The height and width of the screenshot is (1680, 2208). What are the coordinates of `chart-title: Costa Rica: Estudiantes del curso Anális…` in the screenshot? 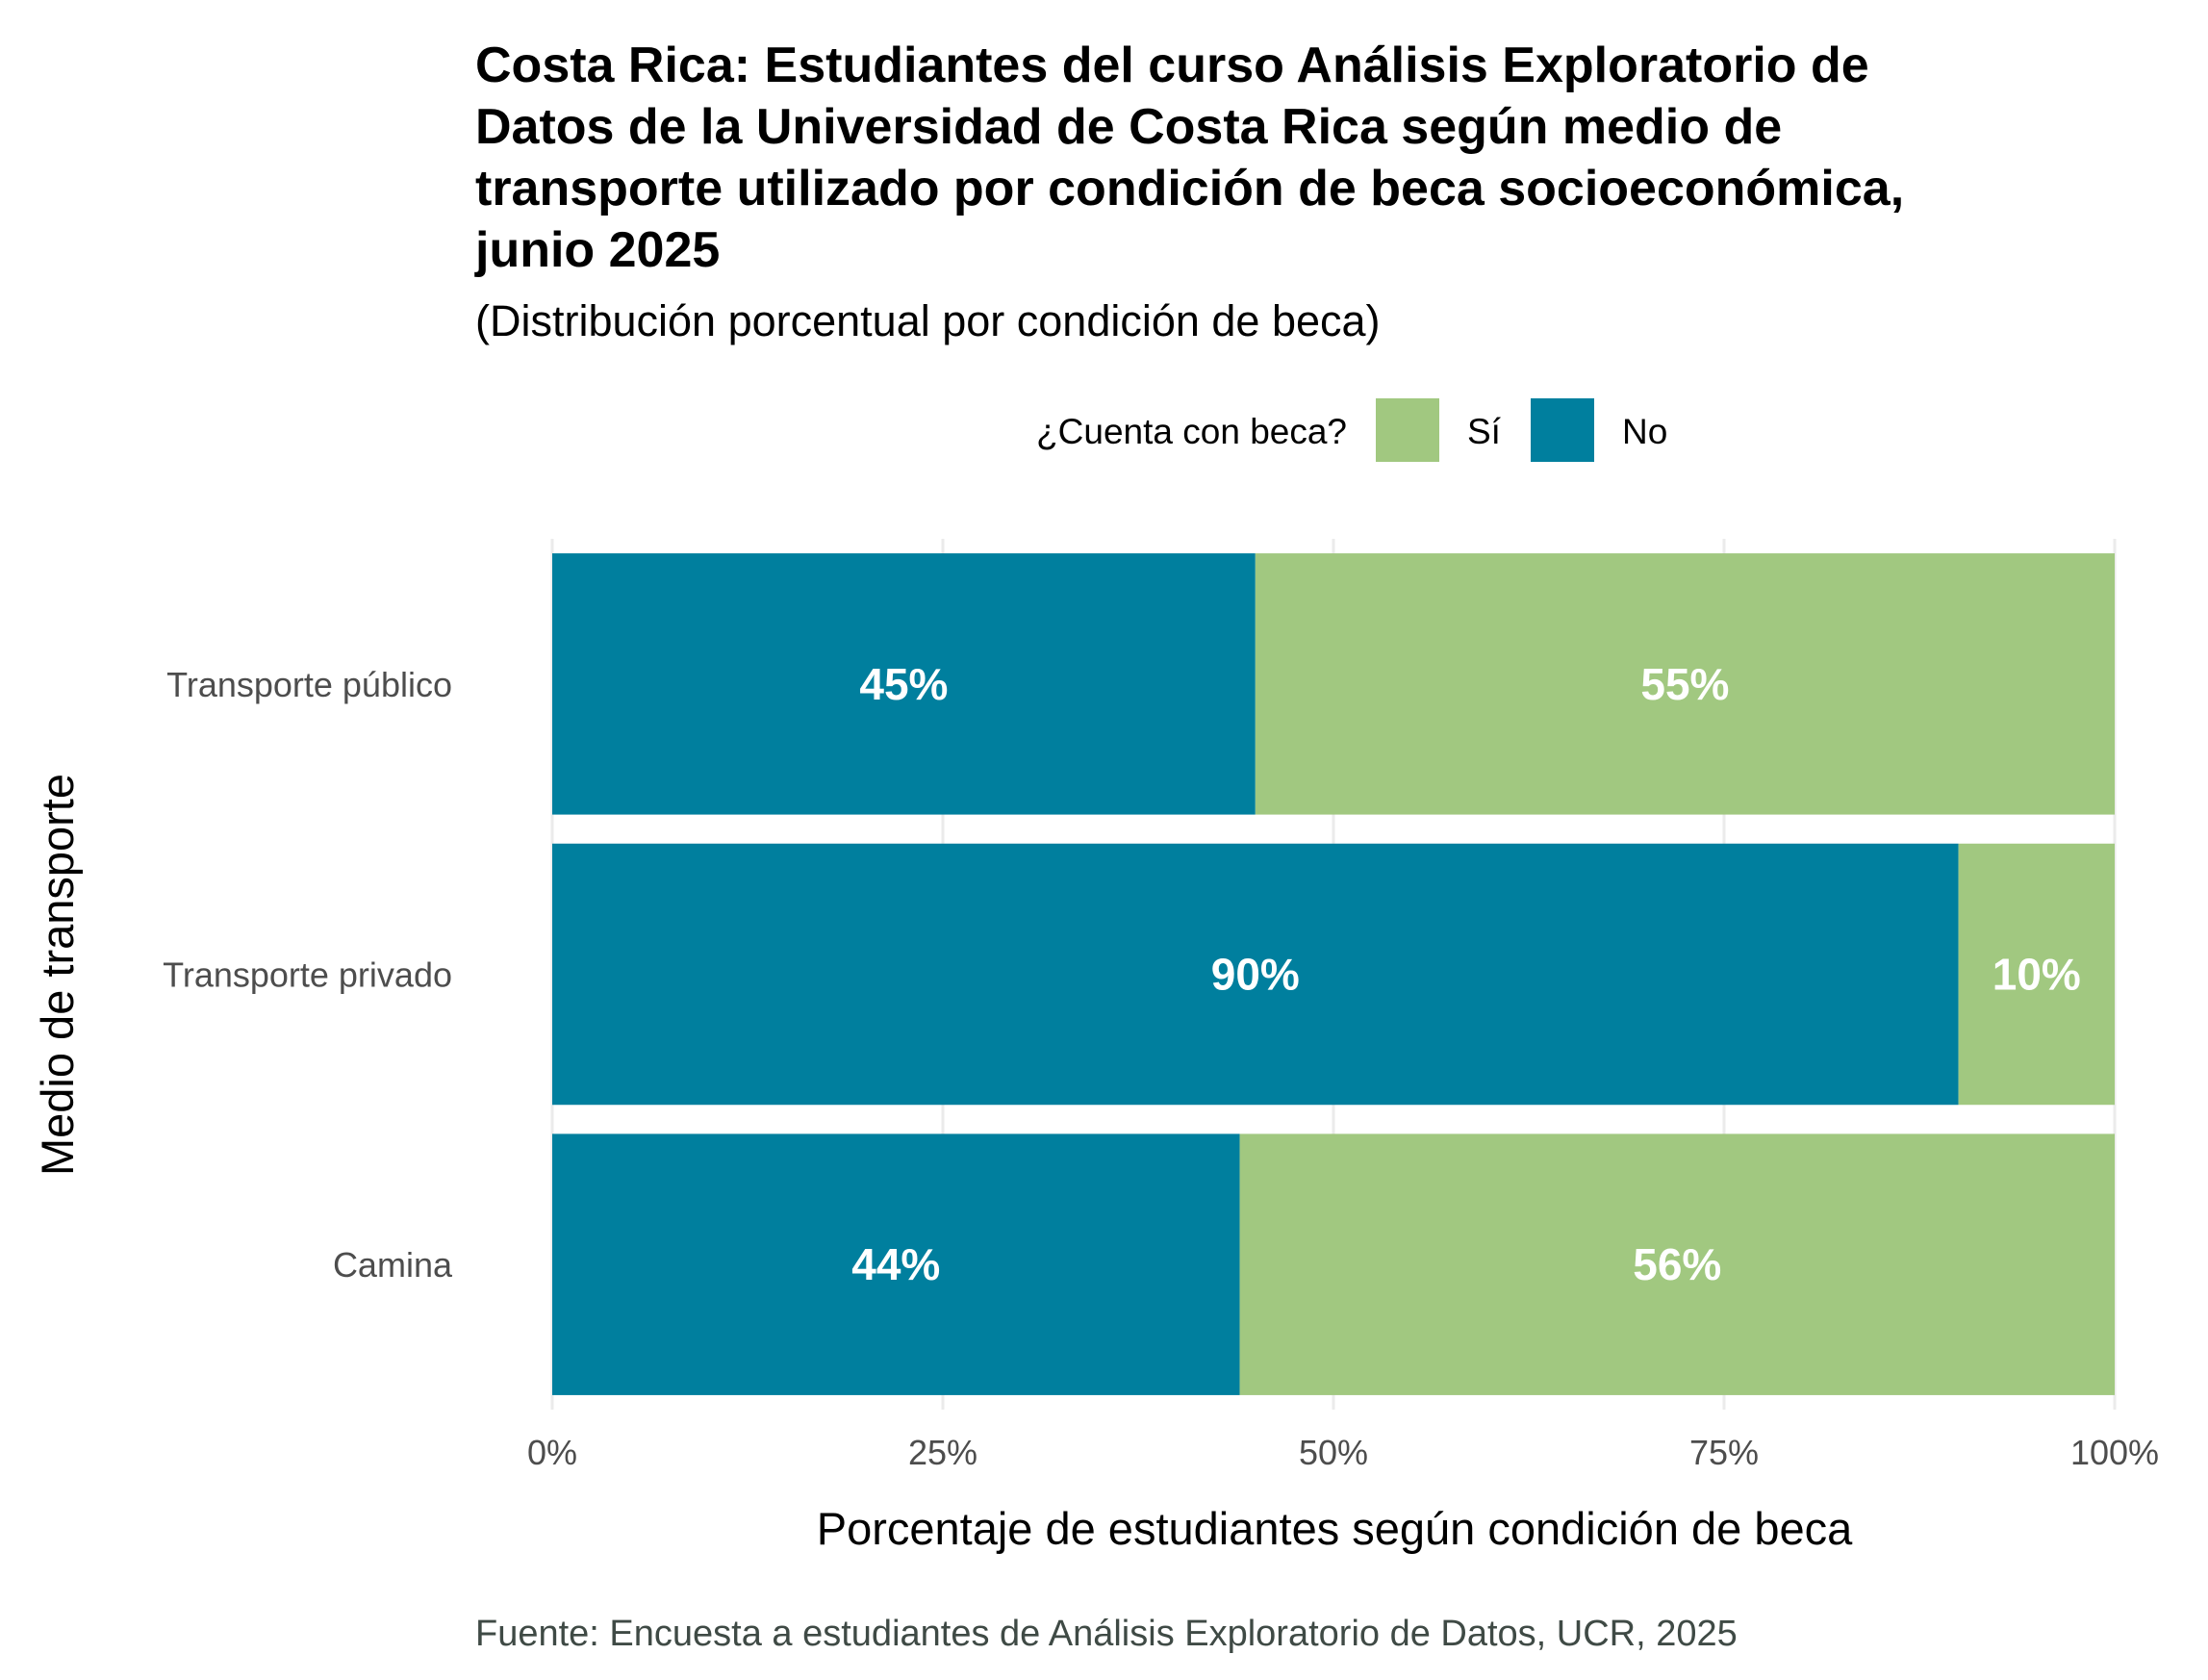 It's located at (1189, 158).